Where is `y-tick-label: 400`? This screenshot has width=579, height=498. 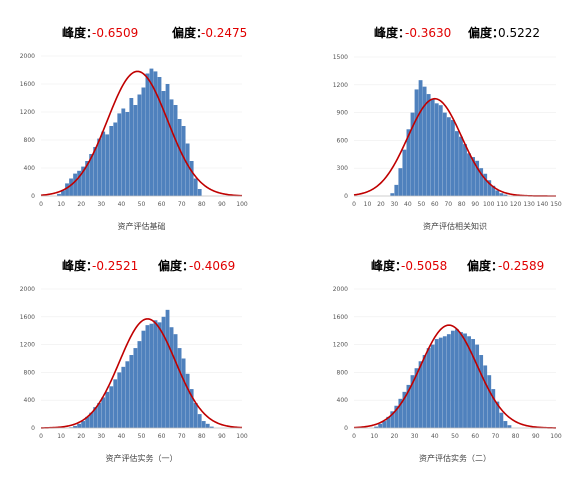
y-tick-label: 400 is located at coordinates (30, 168).